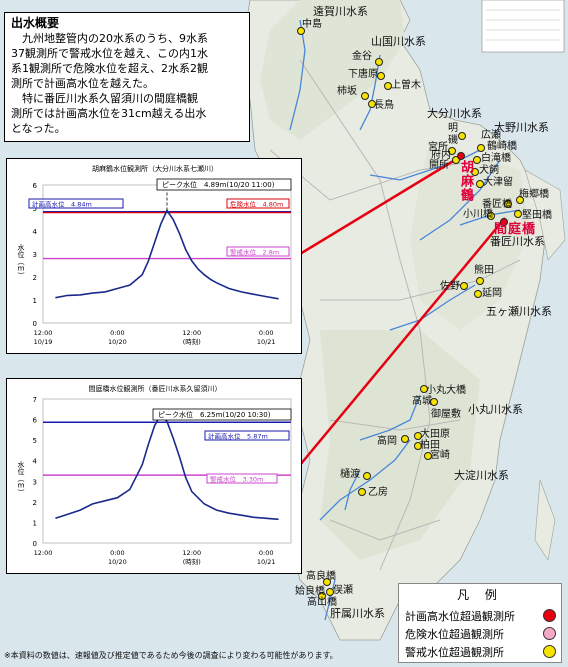 The width and height of the screenshot is (568, 667). What do you see at coordinates (496, 158) in the screenshot?
I see `station-name: 白滝橋` at bounding box center [496, 158].